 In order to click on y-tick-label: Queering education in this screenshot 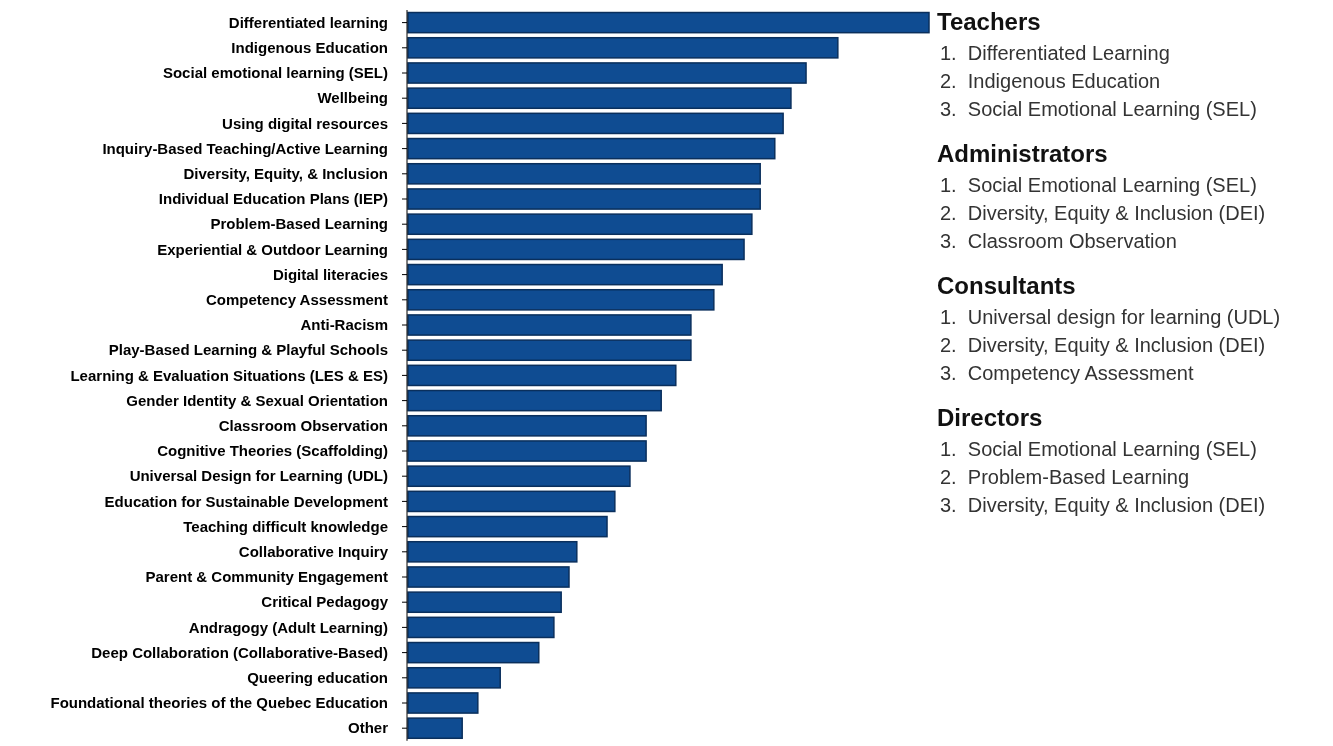, I will do `click(317, 678)`.